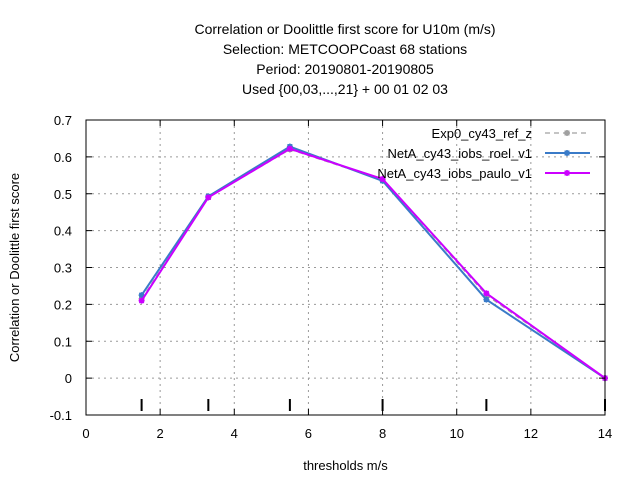 Image resolution: width=640 pixels, height=480 pixels. What do you see at coordinates (456, 433) in the screenshot?
I see `x-tick-label: 10` at bounding box center [456, 433].